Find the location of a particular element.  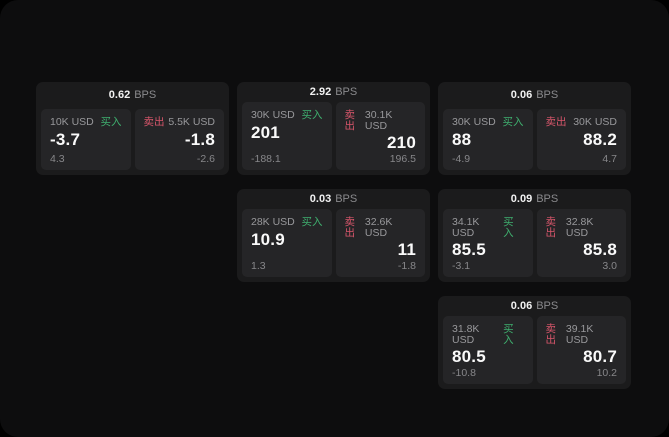

card-body: 28K USD 买入 10.9 1.3 卖出 32.6K USD 11 -1.8 is located at coordinates (333, 244).